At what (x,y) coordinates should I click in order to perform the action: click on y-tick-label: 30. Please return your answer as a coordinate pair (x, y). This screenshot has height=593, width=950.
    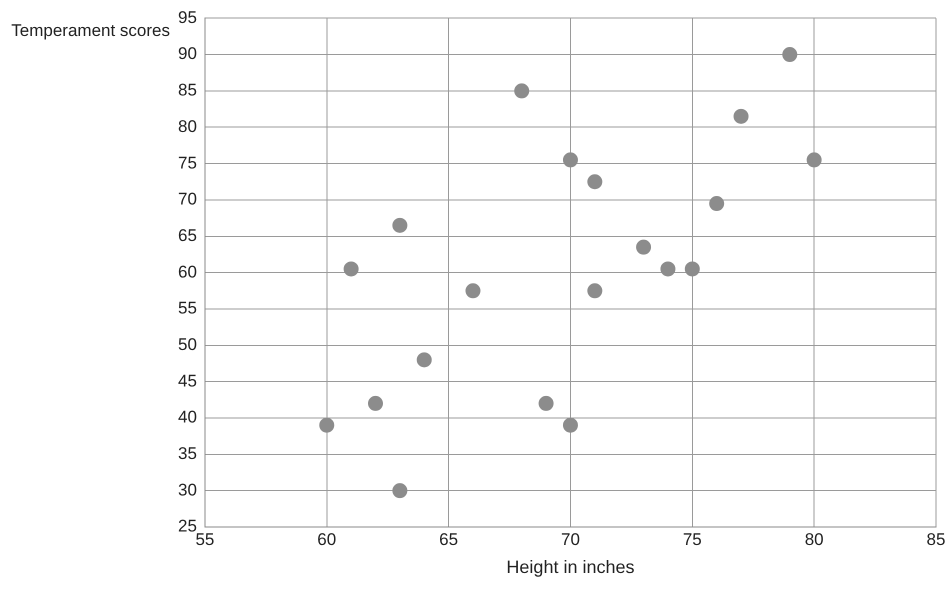
    Looking at the image, I should click on (187, 490).